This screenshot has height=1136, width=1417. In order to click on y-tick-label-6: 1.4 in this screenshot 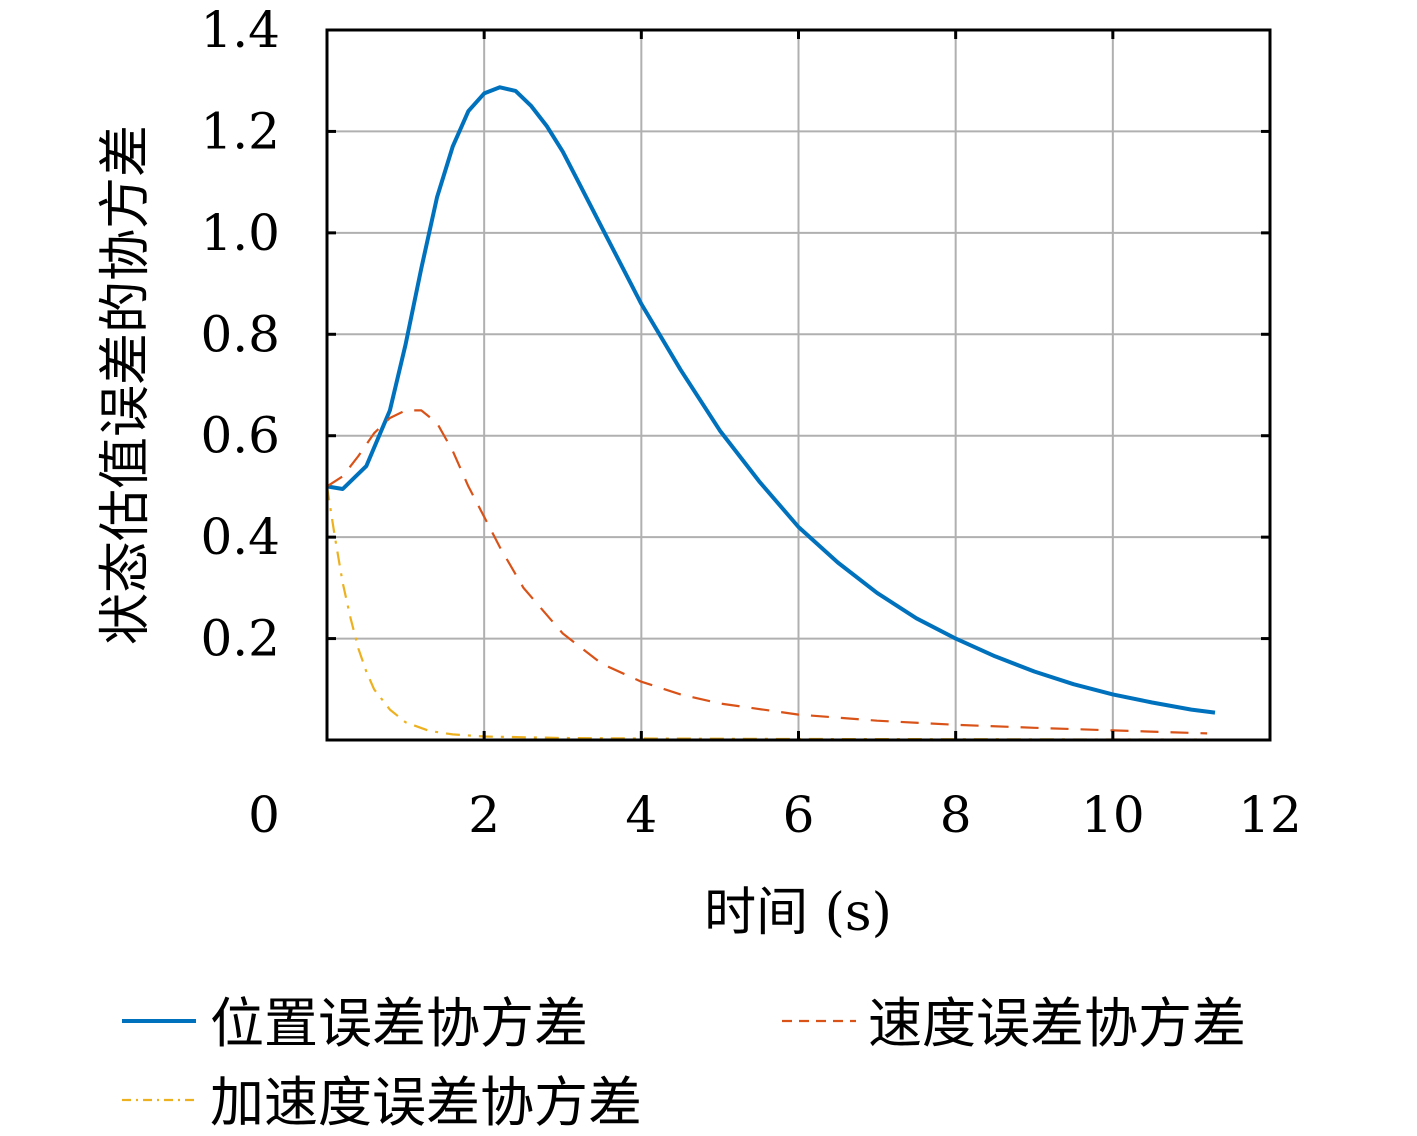, I will do `click(240, 30)`.